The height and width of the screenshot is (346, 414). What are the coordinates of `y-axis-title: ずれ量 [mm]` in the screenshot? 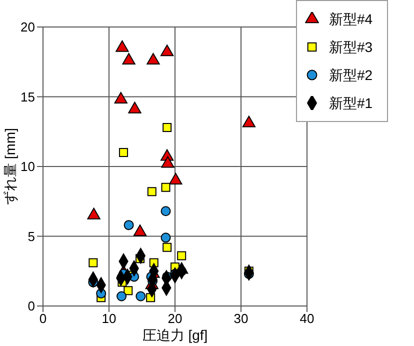 It's located at (10, 166).